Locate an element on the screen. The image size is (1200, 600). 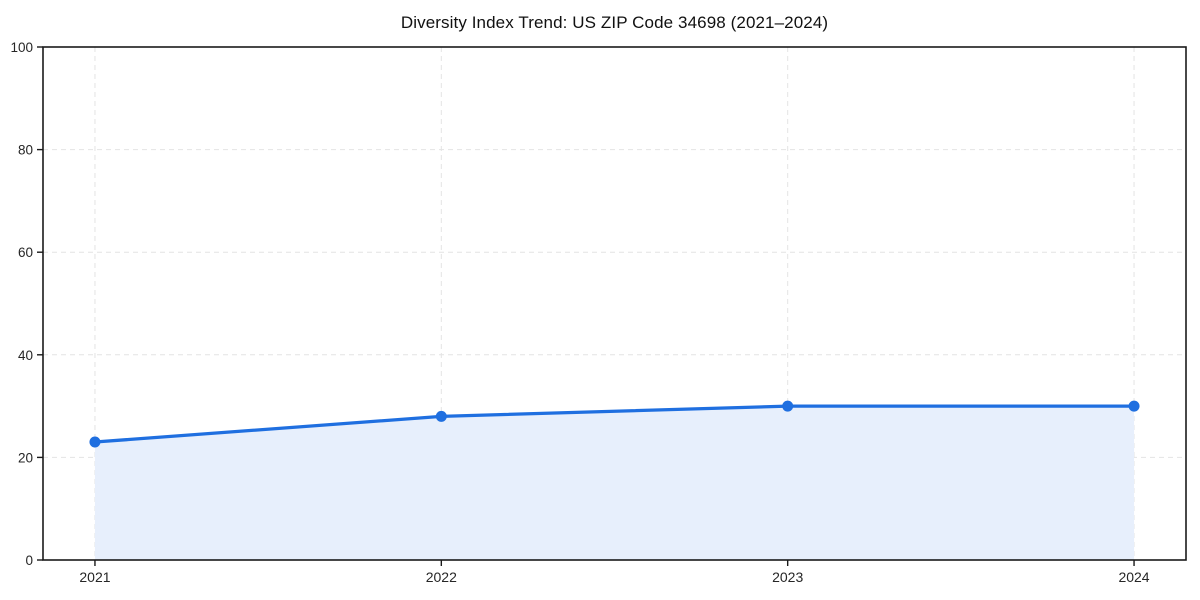
y-tick-label: 100 is located at coordinates (21, 47).